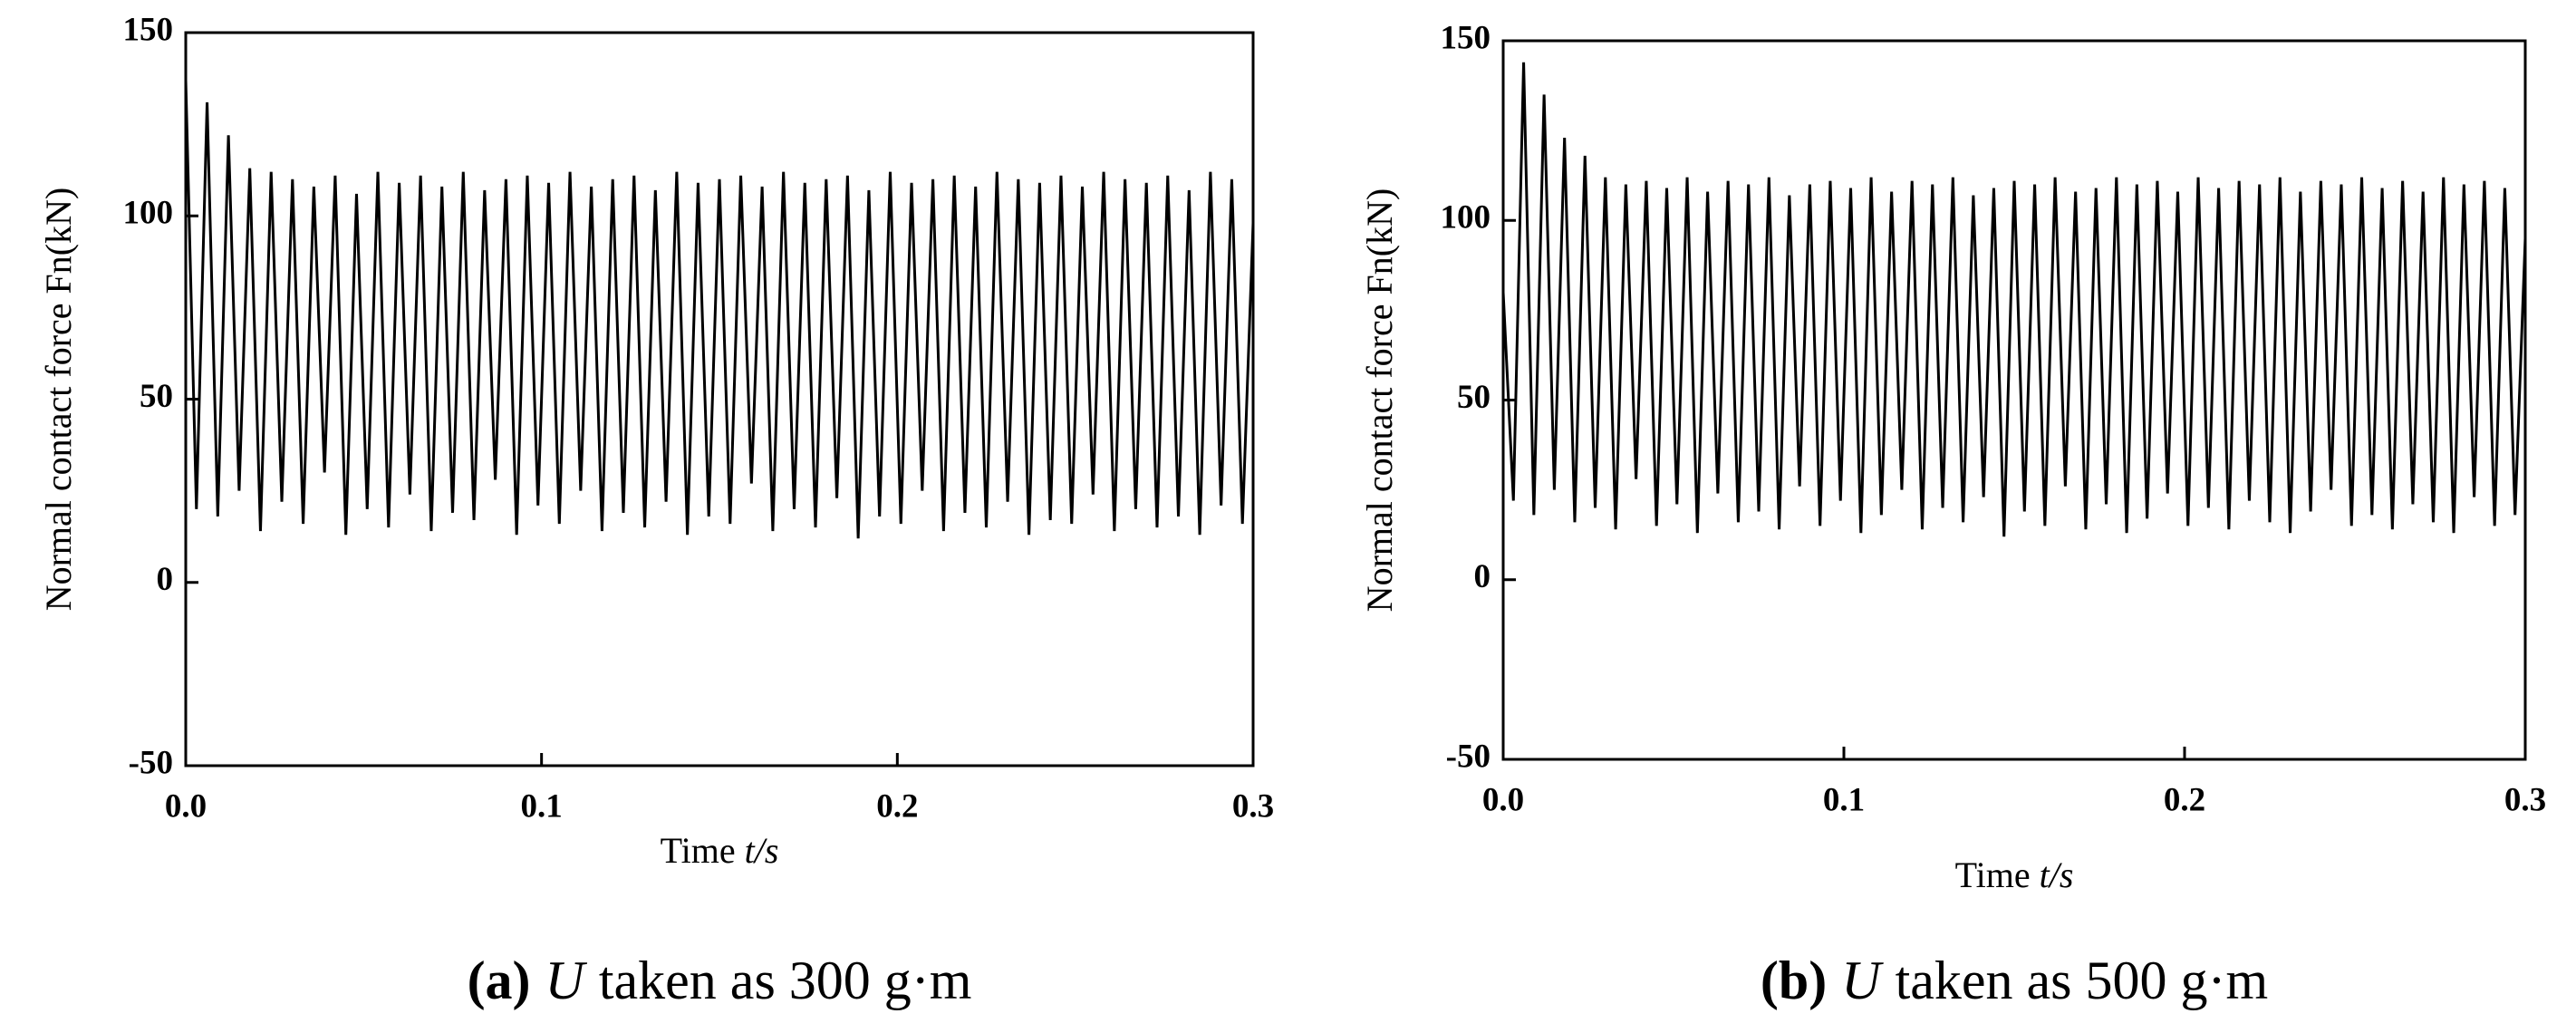 The image size is (2576, 1033). I want to click on caption-text: taken as 500 g·m, so click(2082, 980).